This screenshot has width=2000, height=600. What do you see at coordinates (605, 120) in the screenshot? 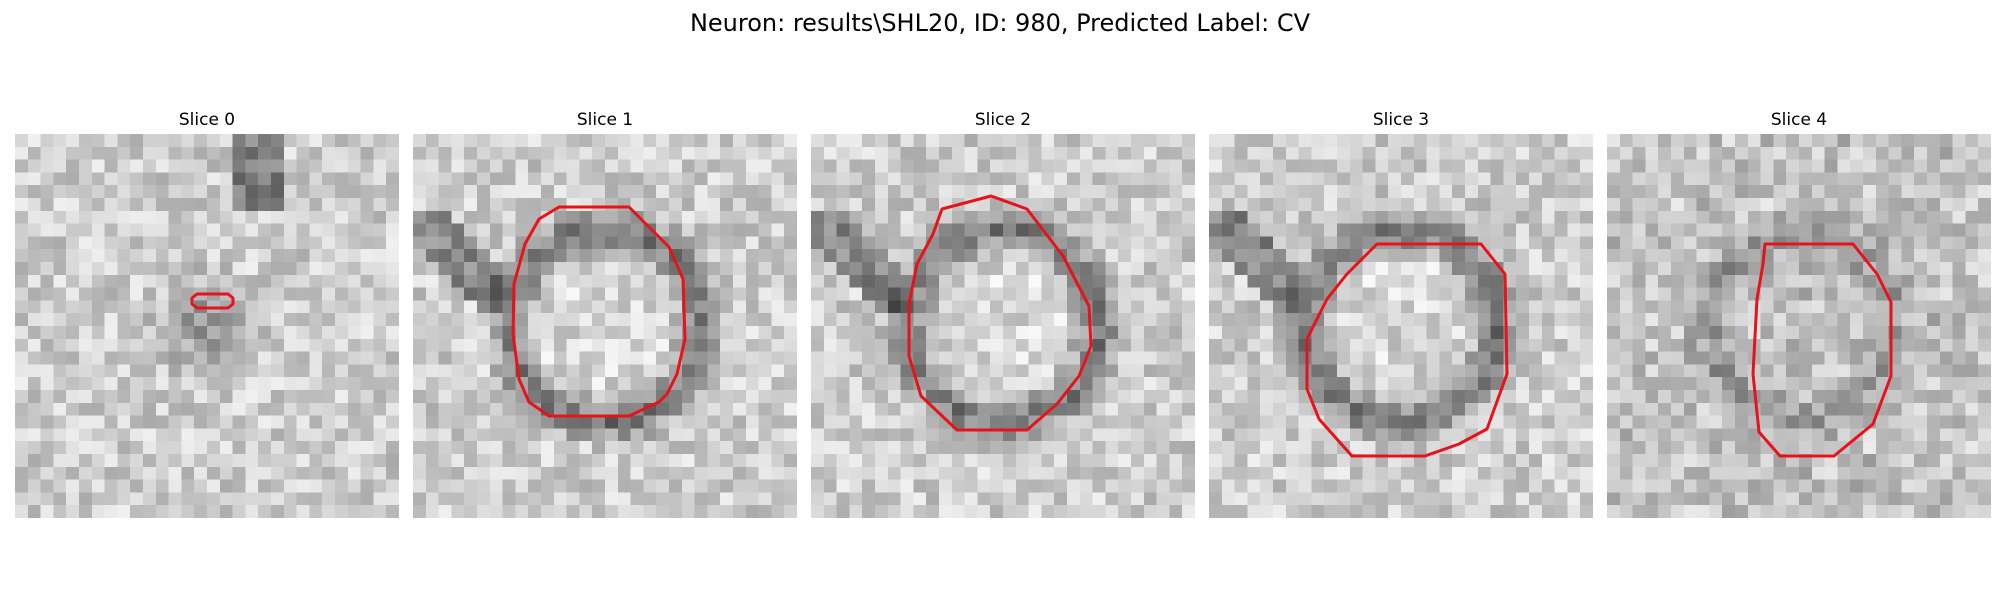
I see `slice-title: Slice 1` at bounding box center [605, 120].